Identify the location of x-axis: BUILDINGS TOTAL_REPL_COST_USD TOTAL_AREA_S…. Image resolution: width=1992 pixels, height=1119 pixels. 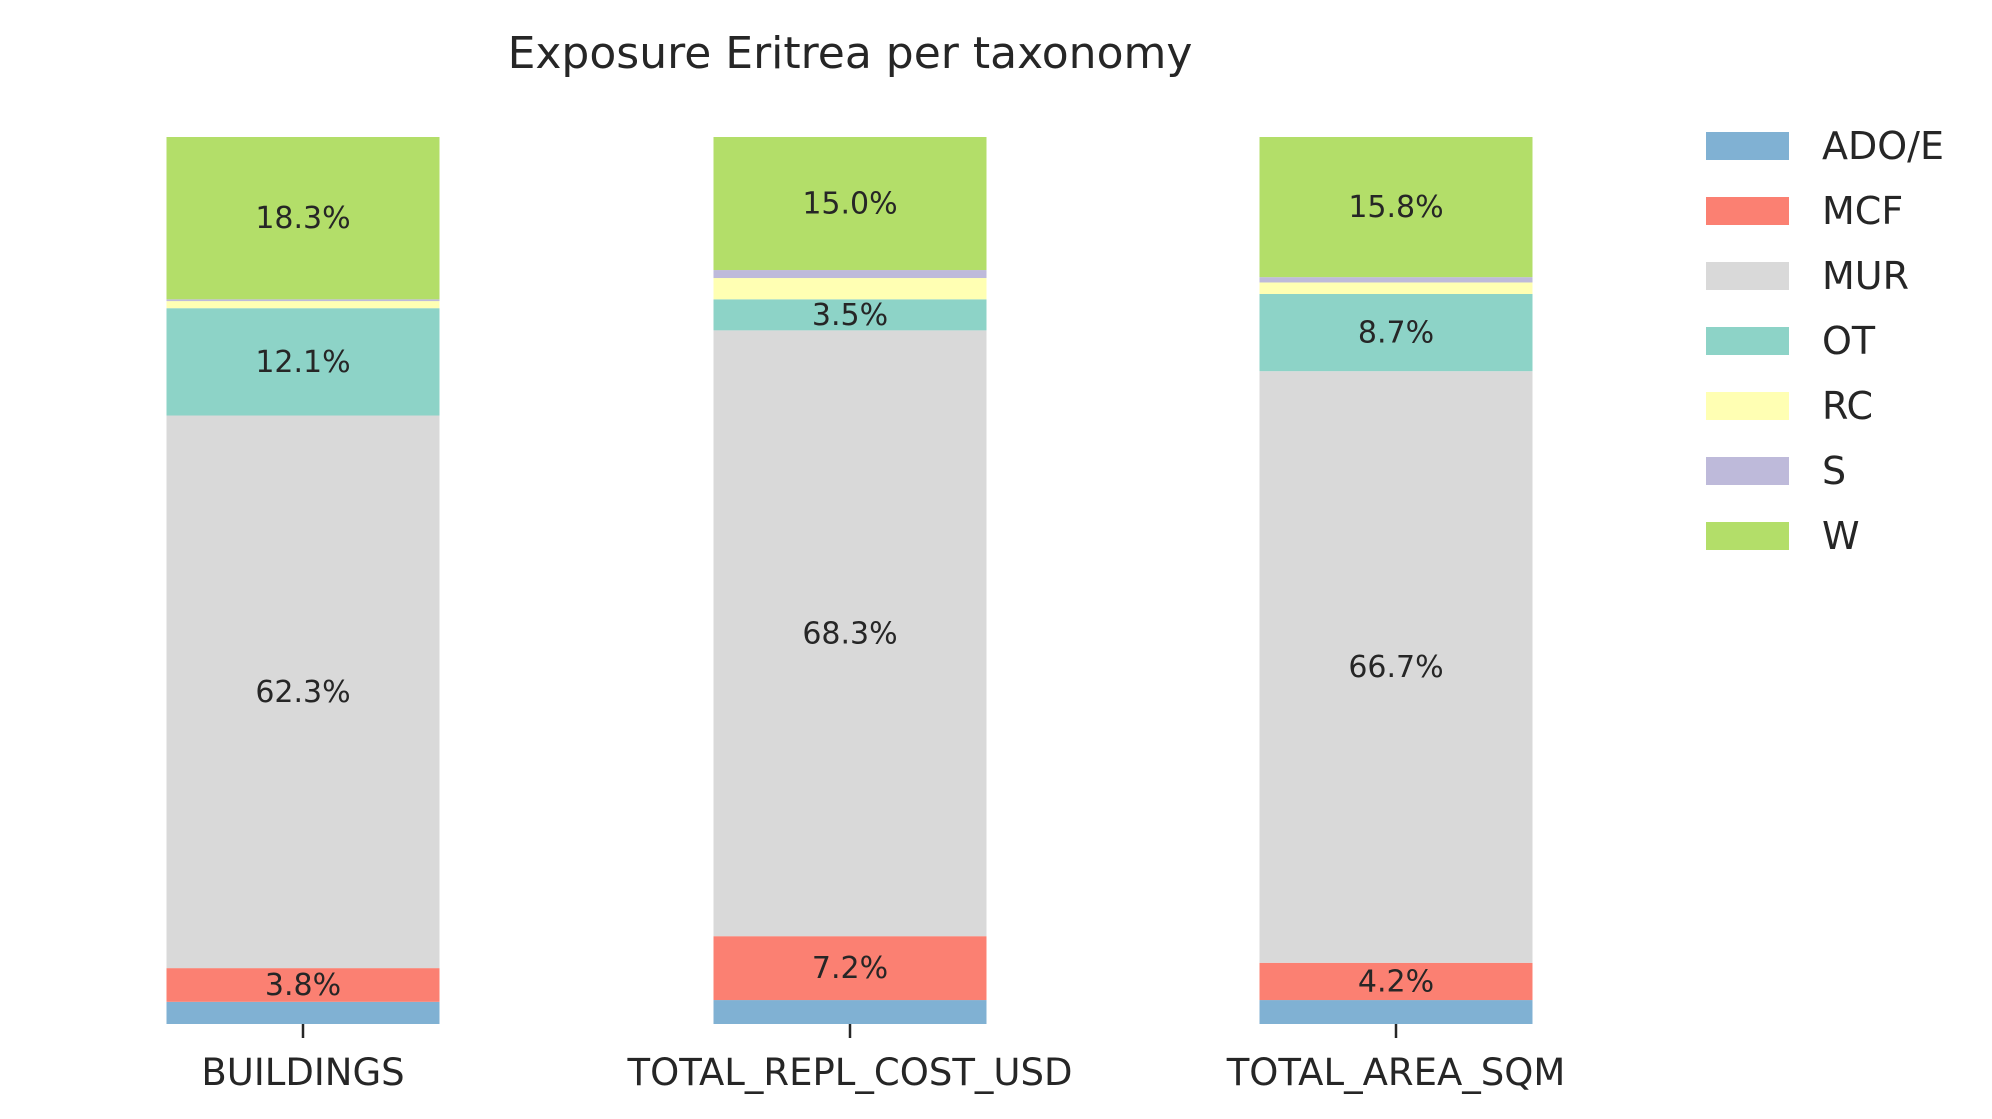
(883, 1059).